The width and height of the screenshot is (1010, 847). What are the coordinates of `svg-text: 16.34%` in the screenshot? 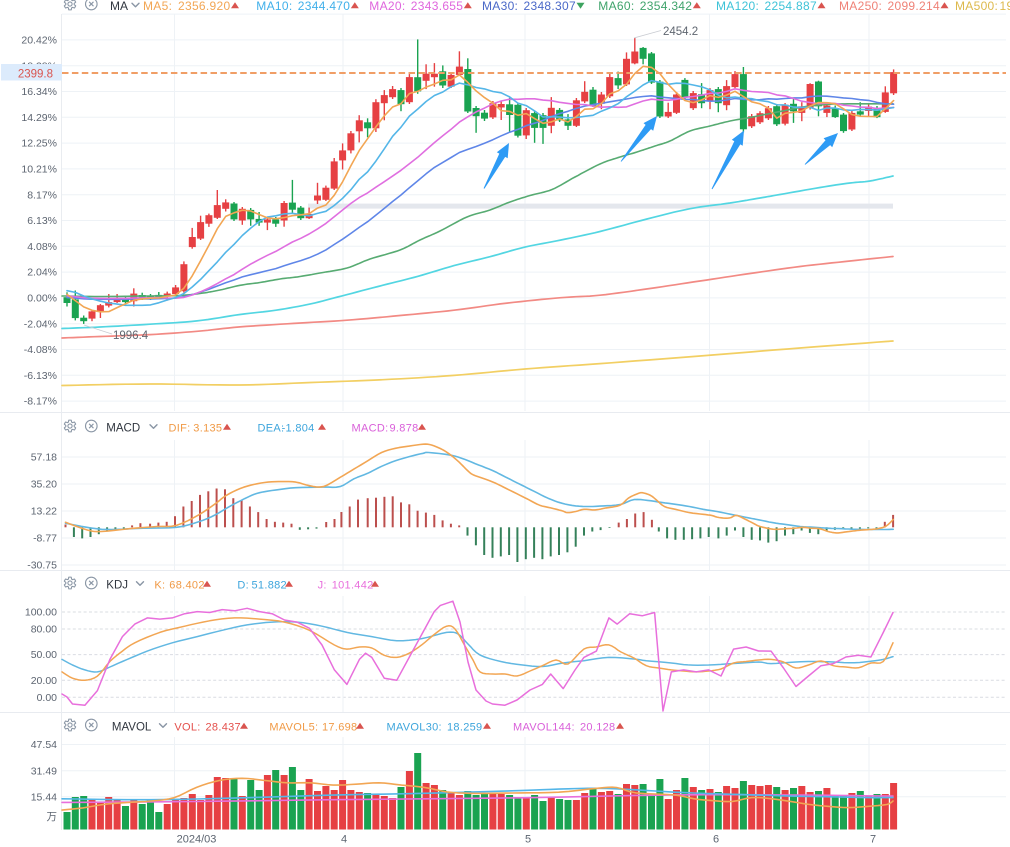 It's located at (39, 92).